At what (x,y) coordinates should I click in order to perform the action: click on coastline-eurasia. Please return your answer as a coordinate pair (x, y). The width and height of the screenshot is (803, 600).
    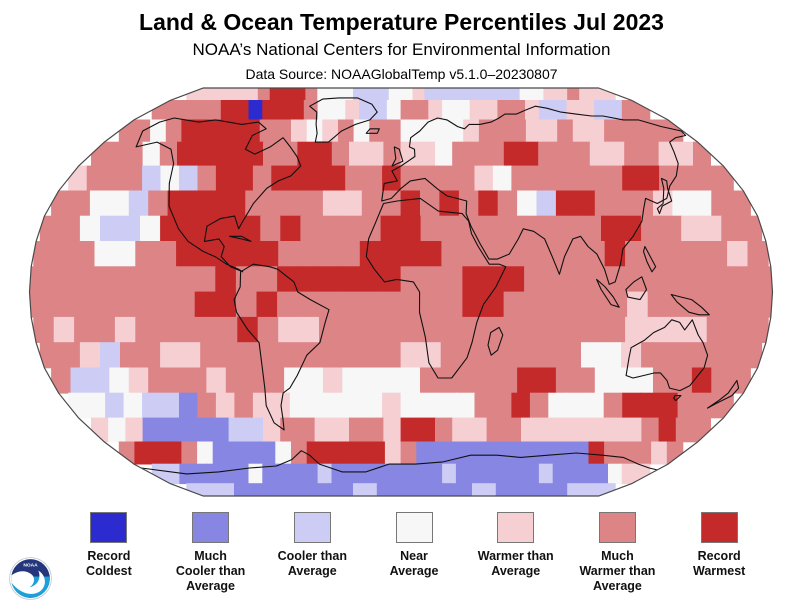
    Looking at the image, I should click on (534, 195).